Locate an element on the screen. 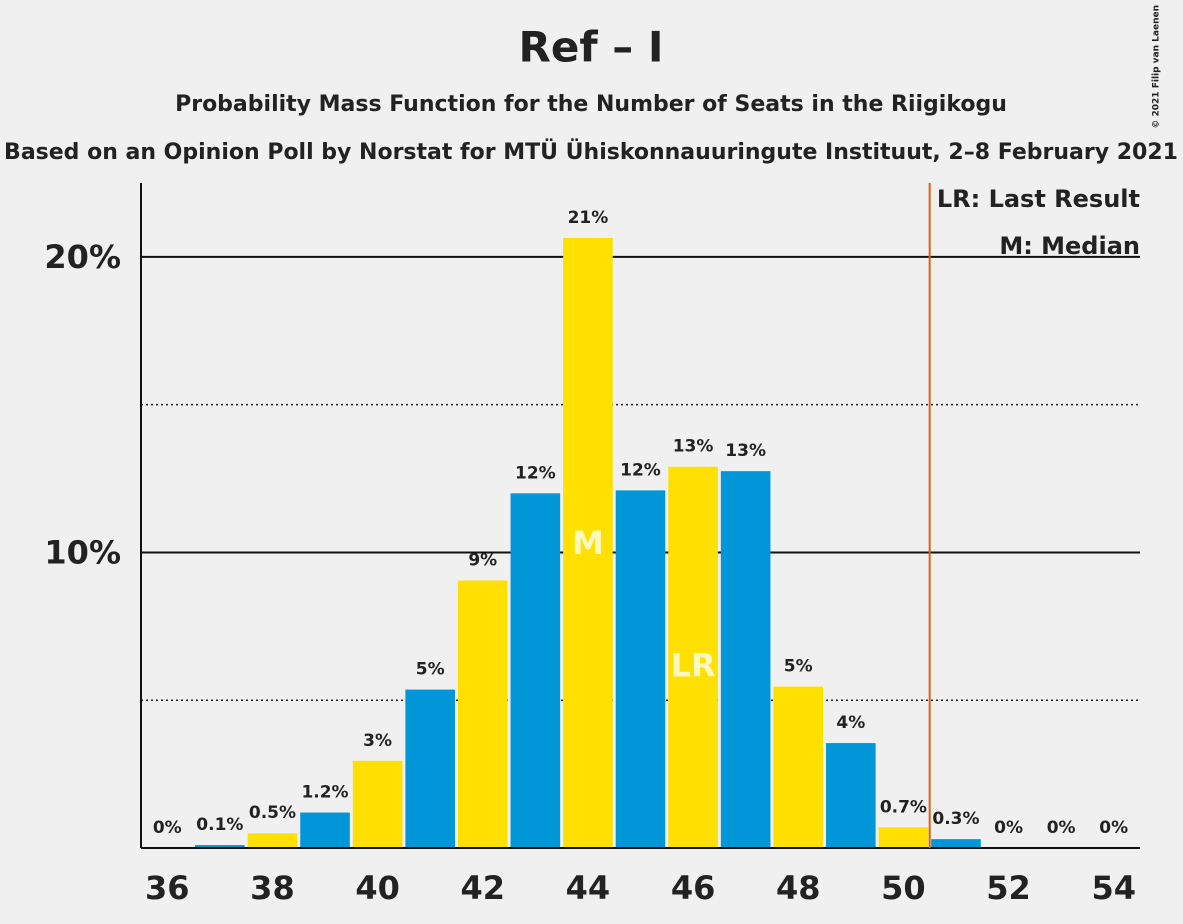  value-label: 0.7% is located at coordinates (903, 807).